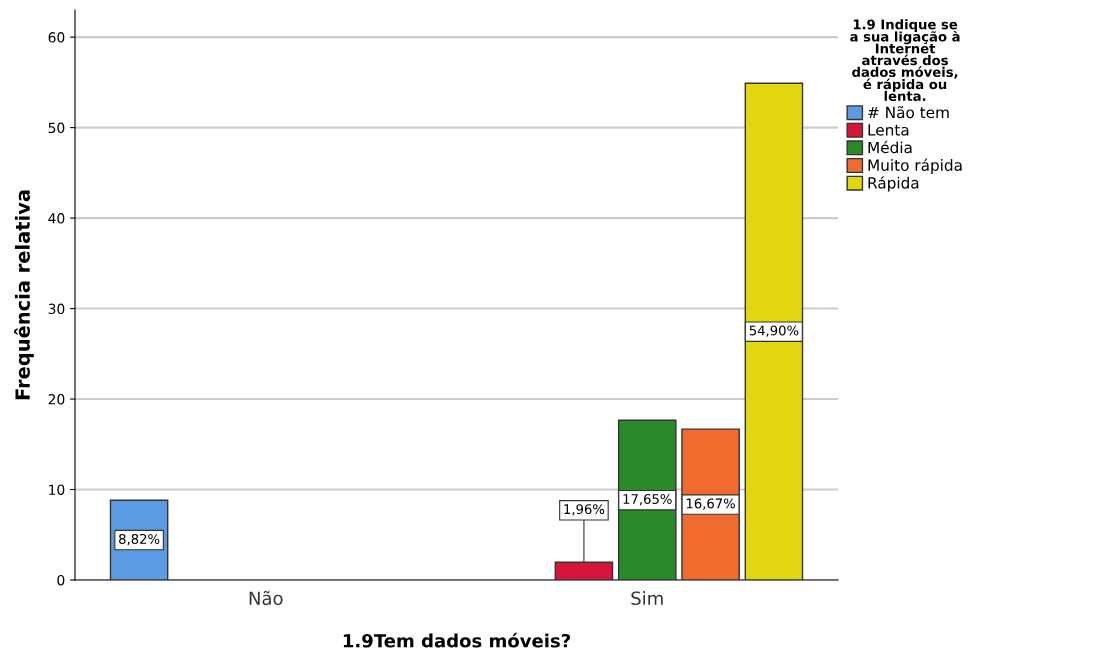 The image size is (1113, 654). What do you see at coordinates (266, 598) in the screenshot?
I see `x-tick-label: Não` at bounding box center [266, 598].